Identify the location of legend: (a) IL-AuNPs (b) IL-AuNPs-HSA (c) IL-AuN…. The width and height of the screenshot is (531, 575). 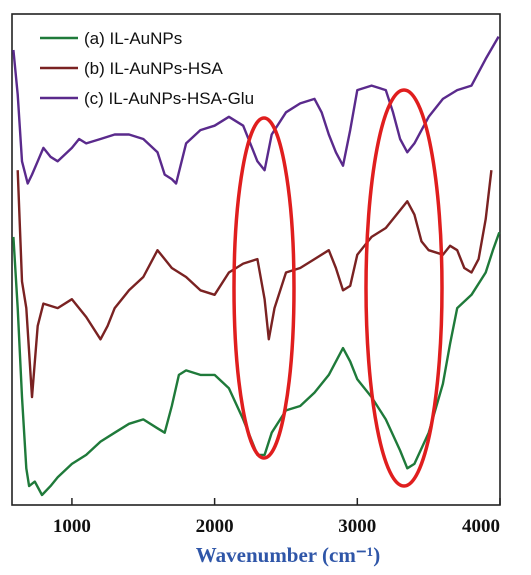
(147, 68).